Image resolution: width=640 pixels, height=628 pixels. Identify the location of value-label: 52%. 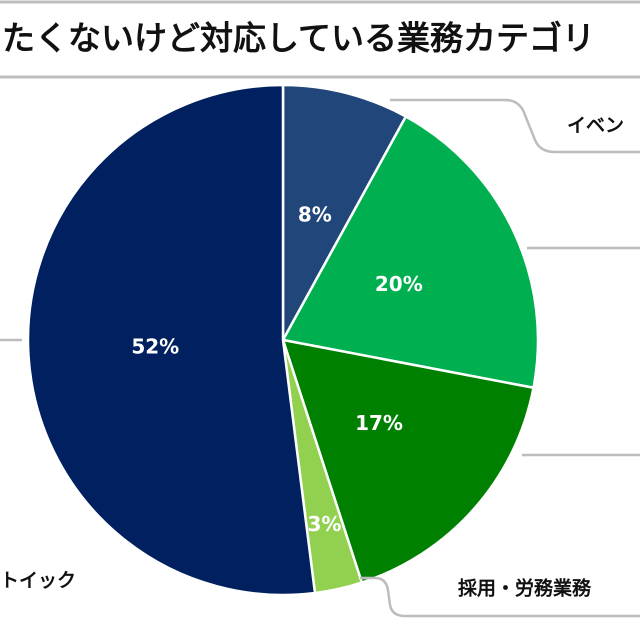
(155, 347).